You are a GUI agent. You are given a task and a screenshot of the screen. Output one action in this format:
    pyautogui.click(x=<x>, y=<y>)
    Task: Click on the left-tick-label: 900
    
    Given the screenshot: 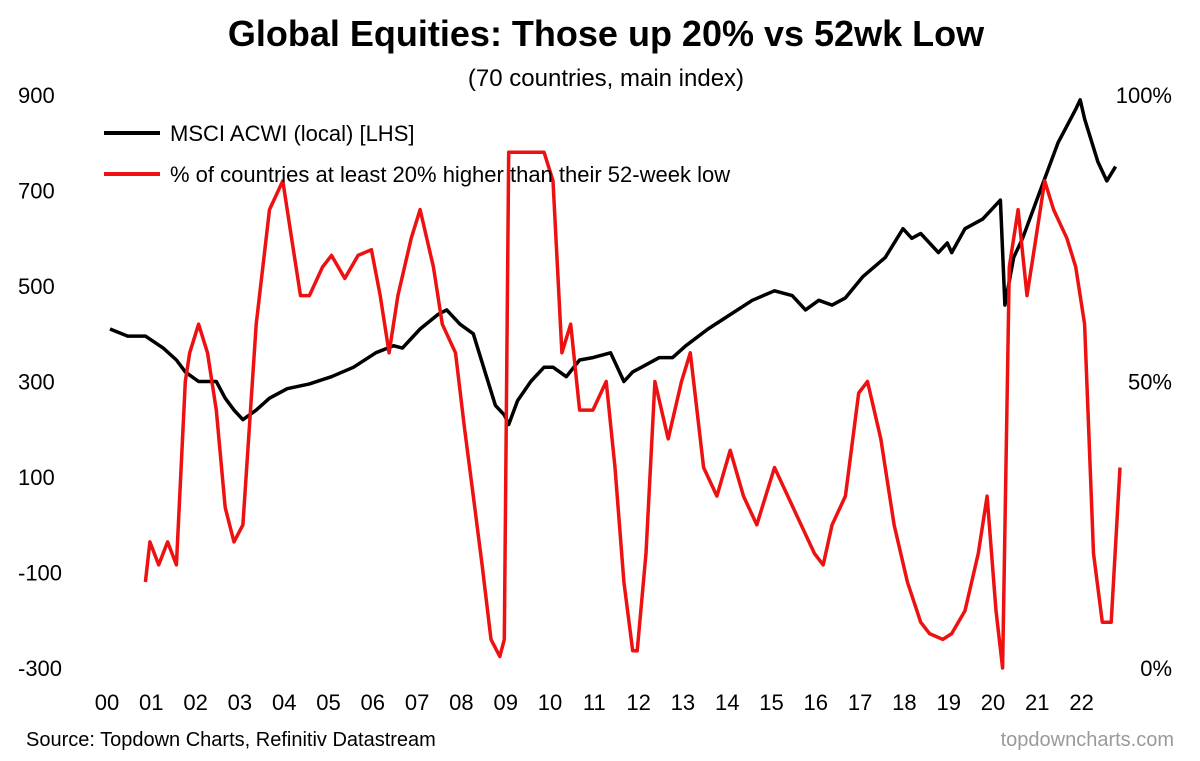 What is the action you would take?
    pyautogui.click(x=36, y=95)
    